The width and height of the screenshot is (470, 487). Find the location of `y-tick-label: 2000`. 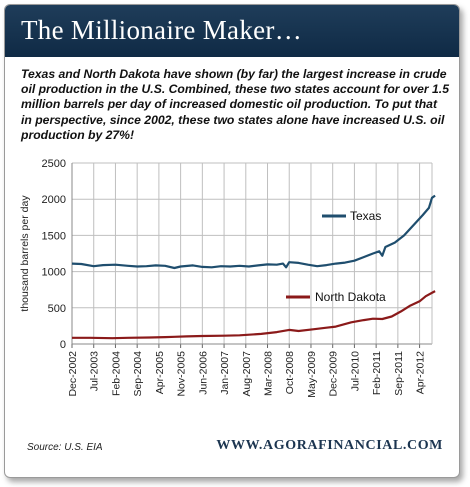

y-tick-label: 2000 is located at coordinates (54, 200).